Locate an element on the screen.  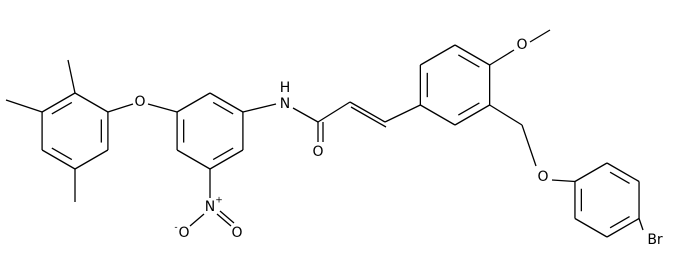
atom-label: Br is located at coordinates (655, 240).